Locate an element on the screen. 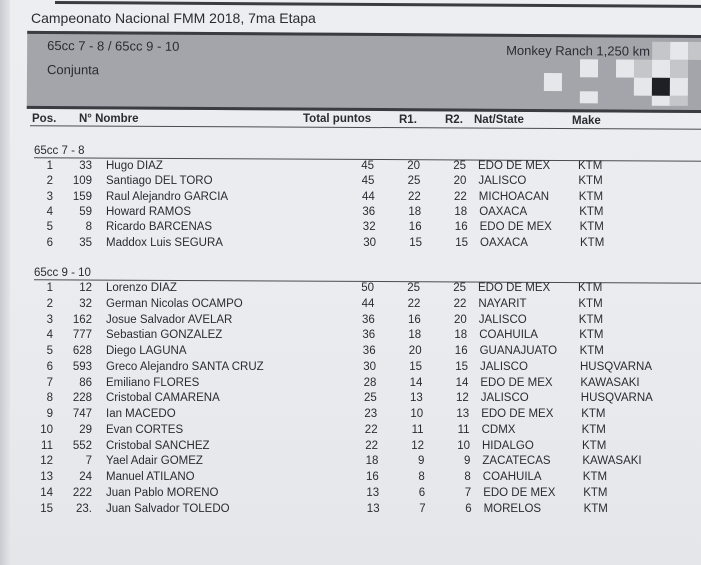  rider-name: Cristobal SANCHEZ is located at coordinates (158, 445).